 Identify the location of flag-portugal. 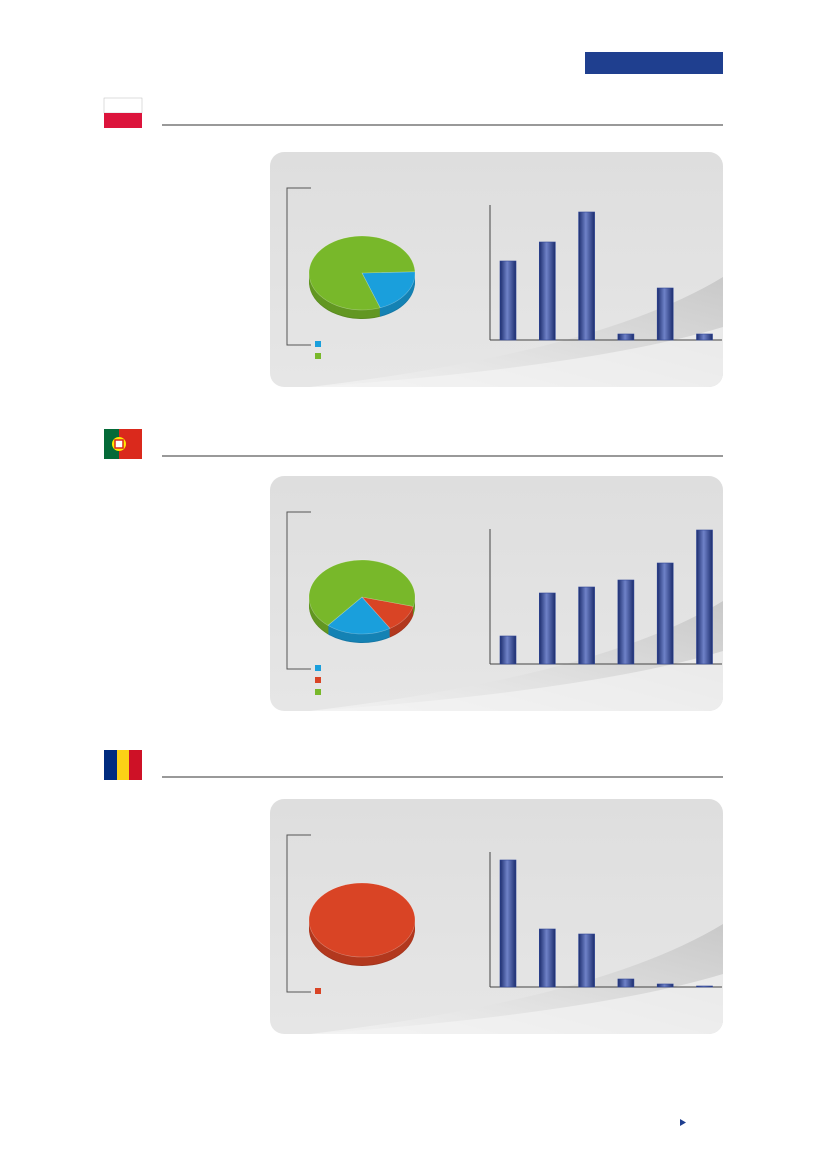
(123, 444).